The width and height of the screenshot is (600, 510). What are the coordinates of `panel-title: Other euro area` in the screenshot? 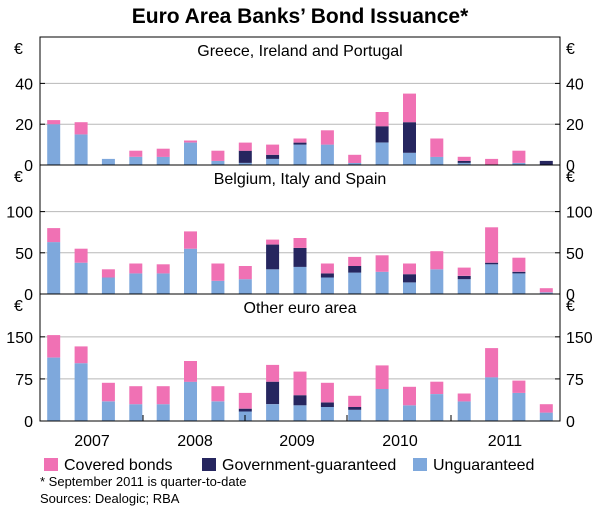 It's located at (300, 308).